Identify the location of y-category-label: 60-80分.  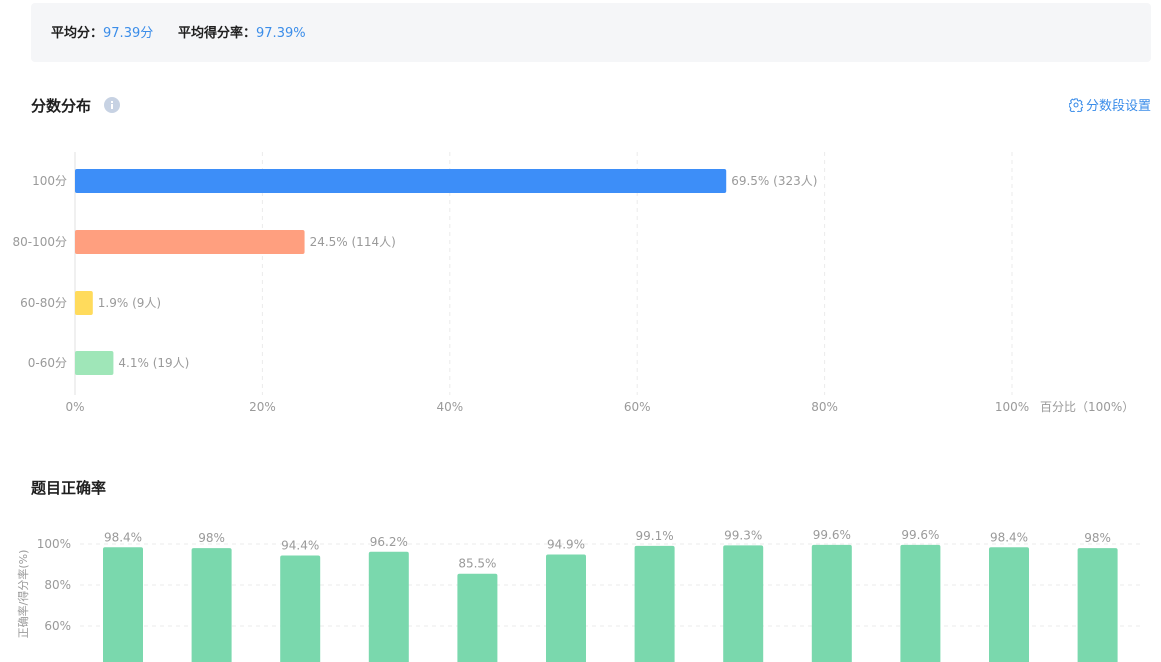
(43, 303).